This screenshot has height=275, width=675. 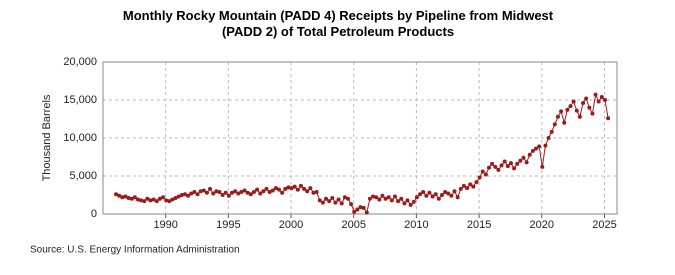 What do you see at coordinates (83, 176) in the screenshot?
I see `y-tick-label: 5,000` at bounding box center [83, 176].